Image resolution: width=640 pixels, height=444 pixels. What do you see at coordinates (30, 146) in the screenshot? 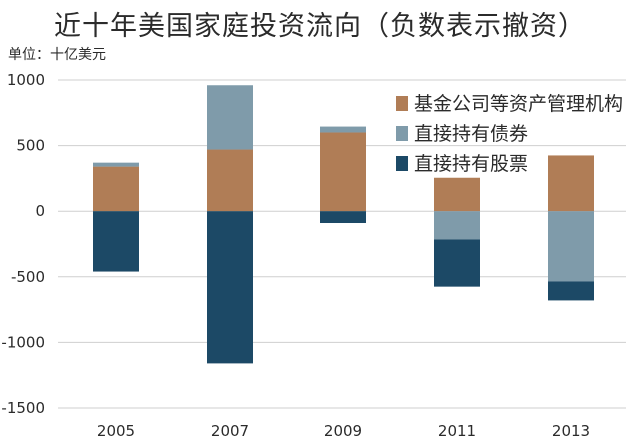
I see `y-tick-label: 500` at bounding box center [30, 146].